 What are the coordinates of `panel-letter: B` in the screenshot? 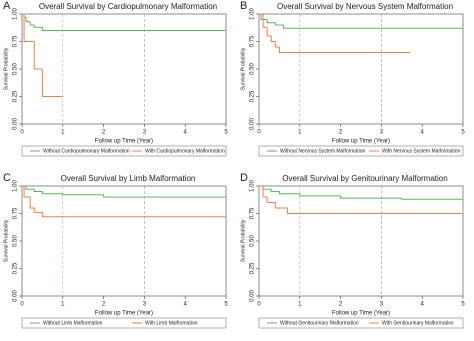 It's located at (243, 6).